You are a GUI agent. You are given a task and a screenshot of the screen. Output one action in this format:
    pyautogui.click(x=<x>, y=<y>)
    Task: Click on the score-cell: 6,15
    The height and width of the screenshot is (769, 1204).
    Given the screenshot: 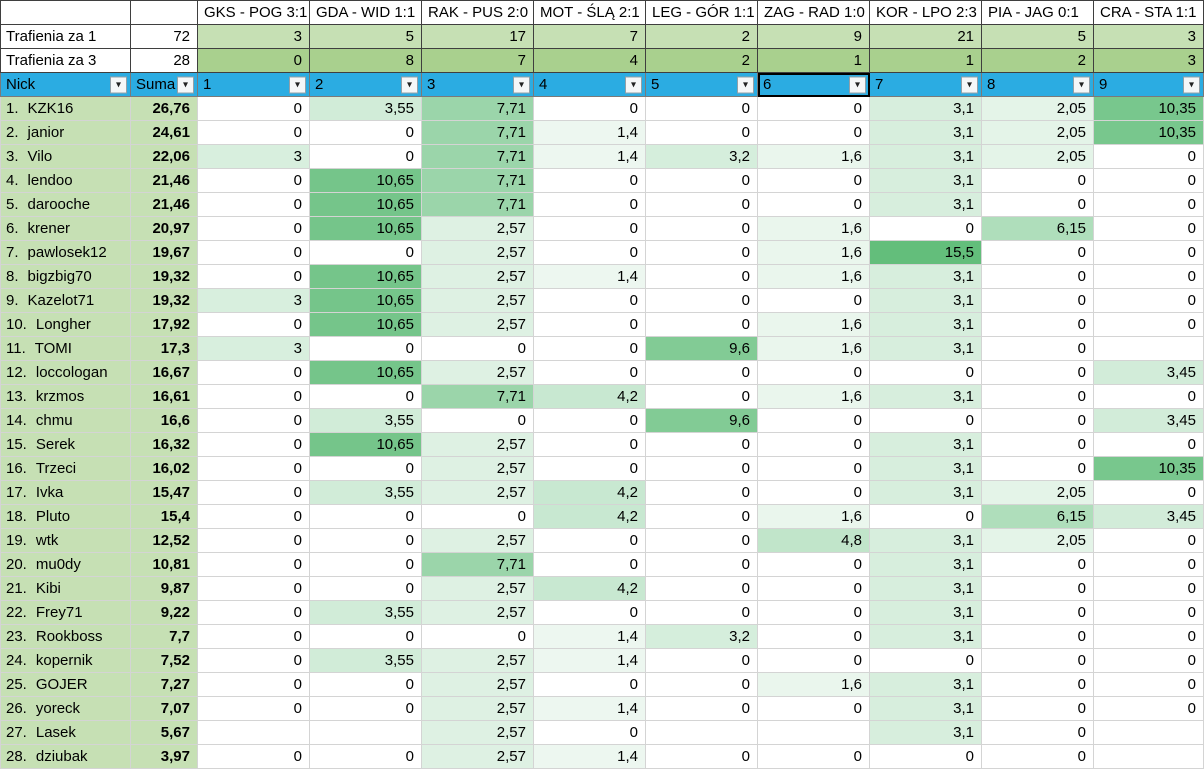 What is the action you would take?
    pyautogui.click(x=1037, y=516)
    